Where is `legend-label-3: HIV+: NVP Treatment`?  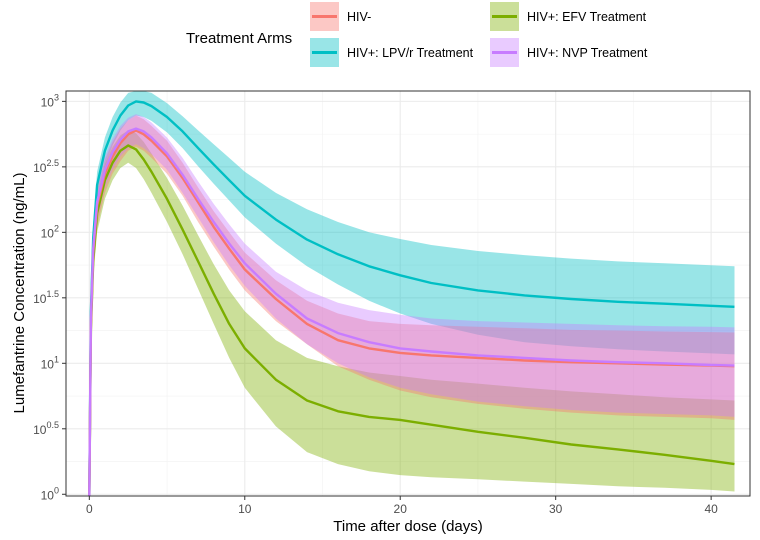
legend-label-3: HIV+: NVP Treatment is located at coordinates (587, 53).